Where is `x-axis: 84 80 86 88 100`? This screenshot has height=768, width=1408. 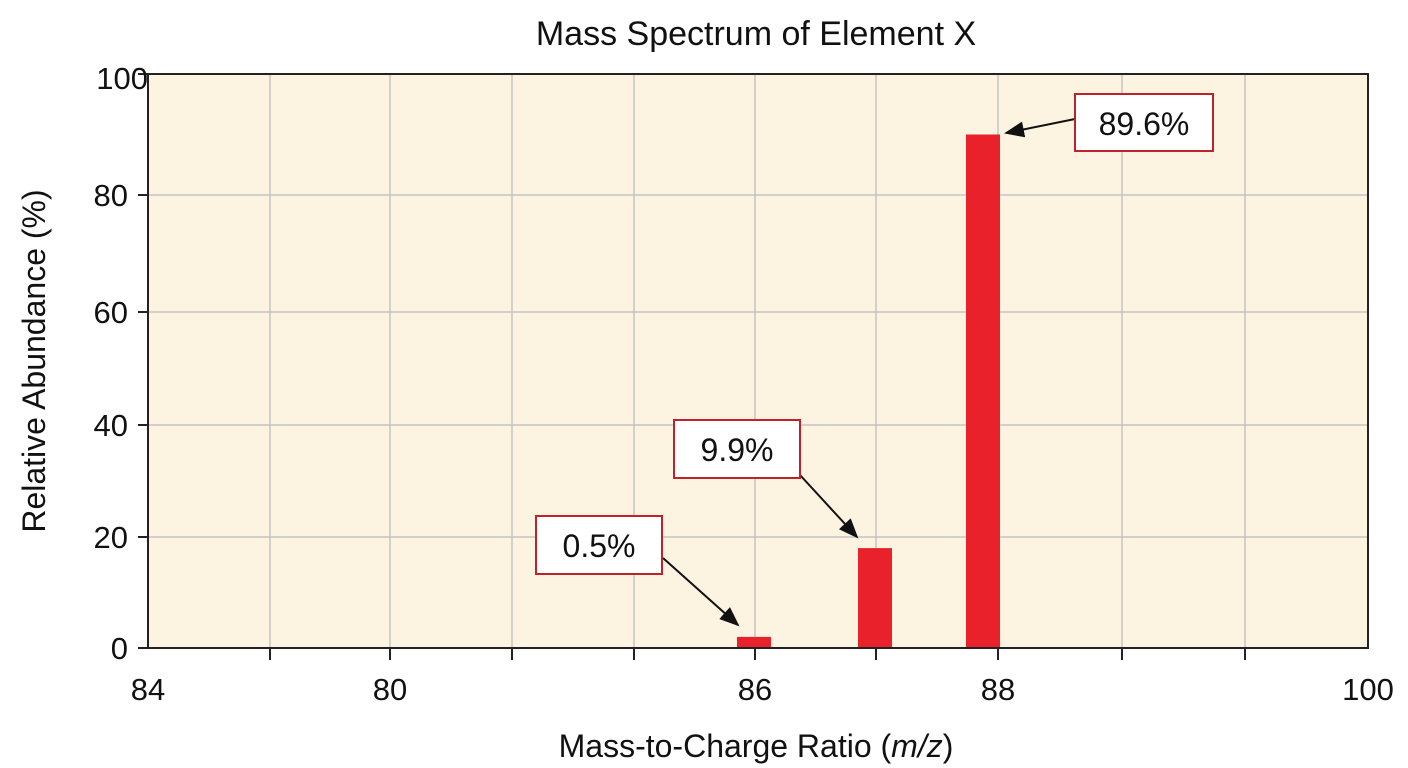 x-axis: 84 80 86 88 100 is located at coordinates (762, 689).